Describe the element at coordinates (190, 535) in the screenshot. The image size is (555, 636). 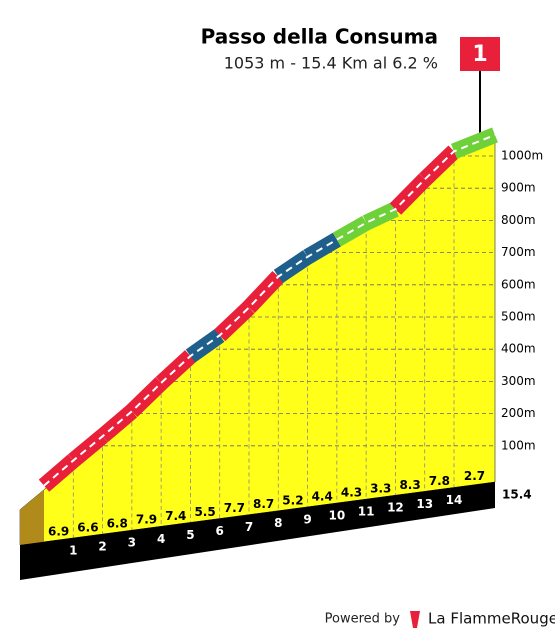
I see `x-tick-label: 5` at that location.